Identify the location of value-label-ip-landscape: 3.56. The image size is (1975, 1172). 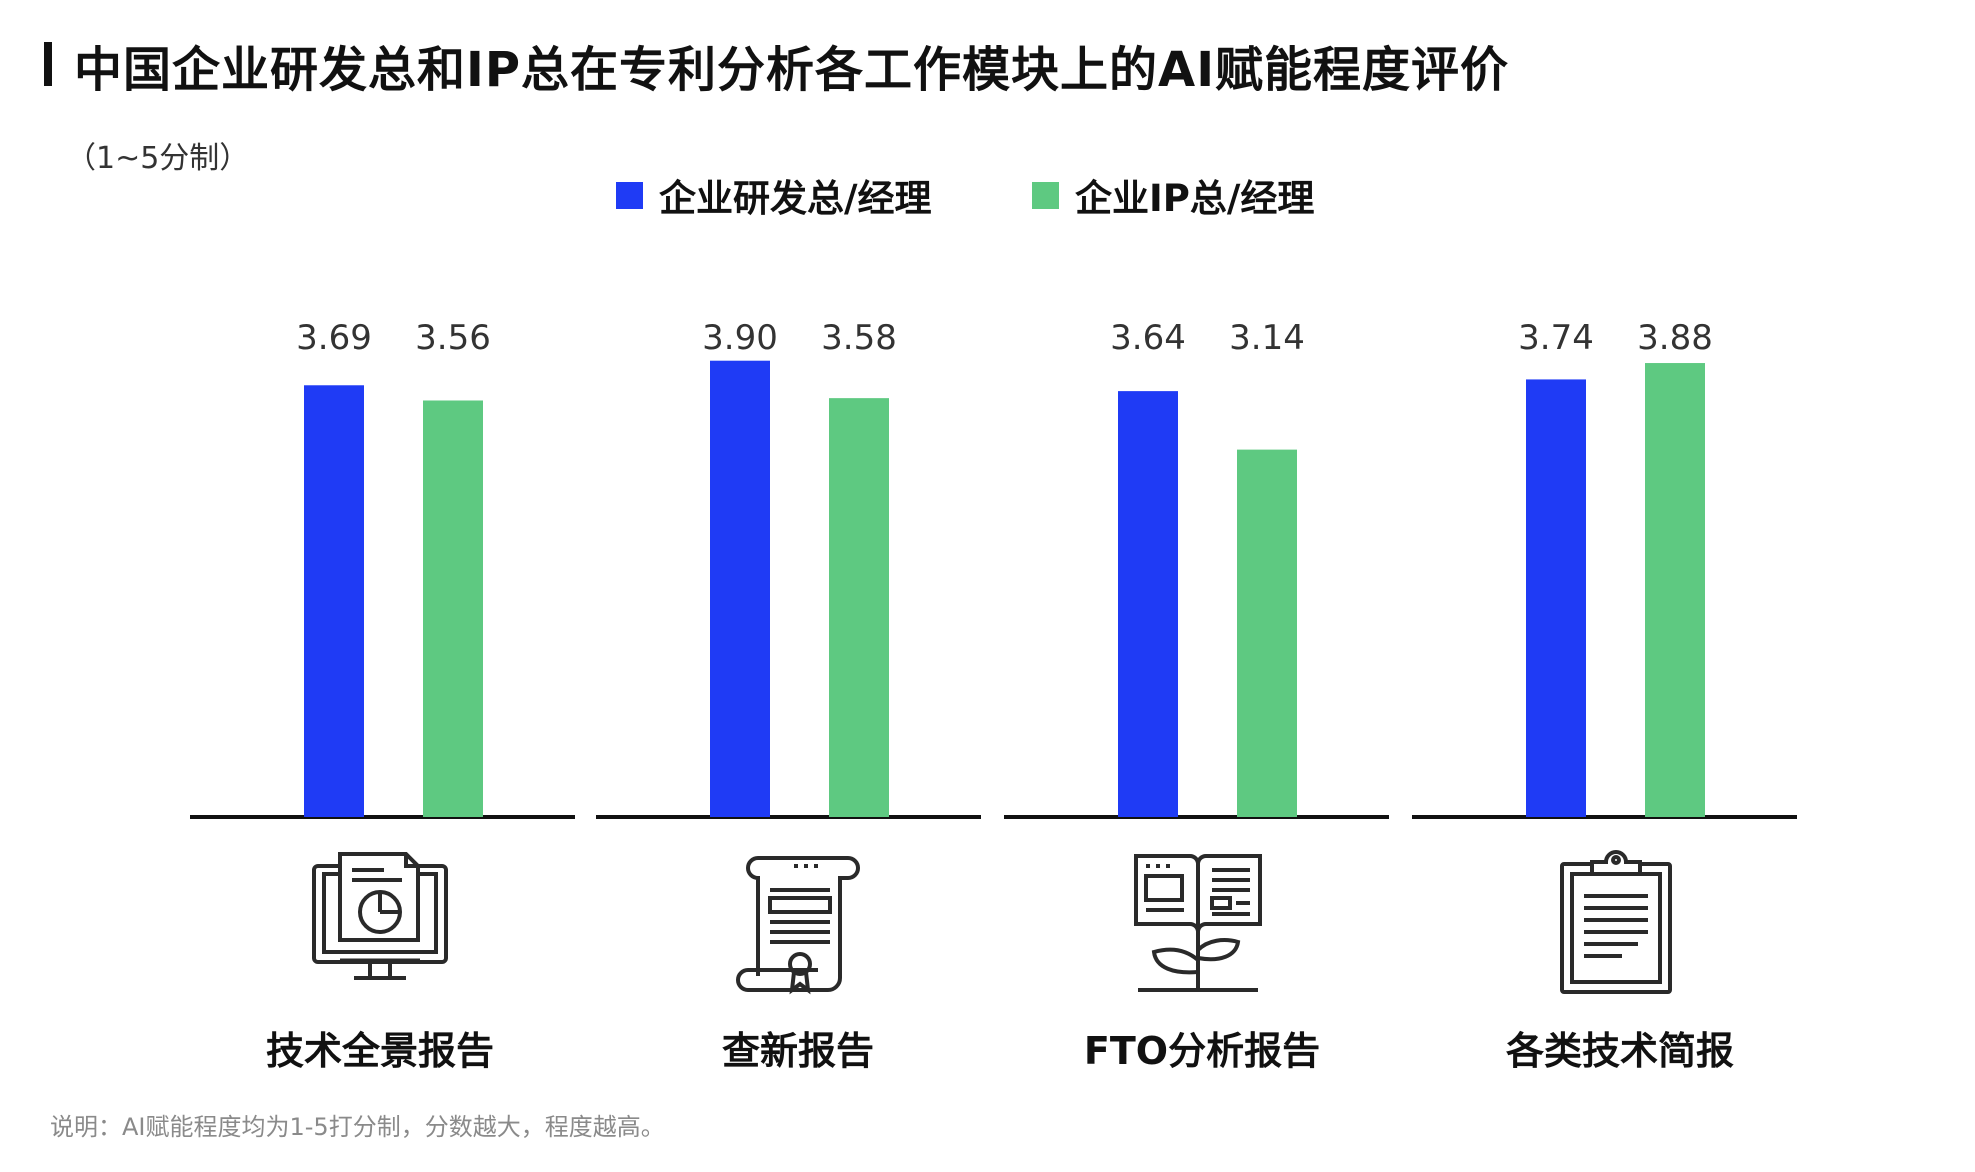
(453, 338).